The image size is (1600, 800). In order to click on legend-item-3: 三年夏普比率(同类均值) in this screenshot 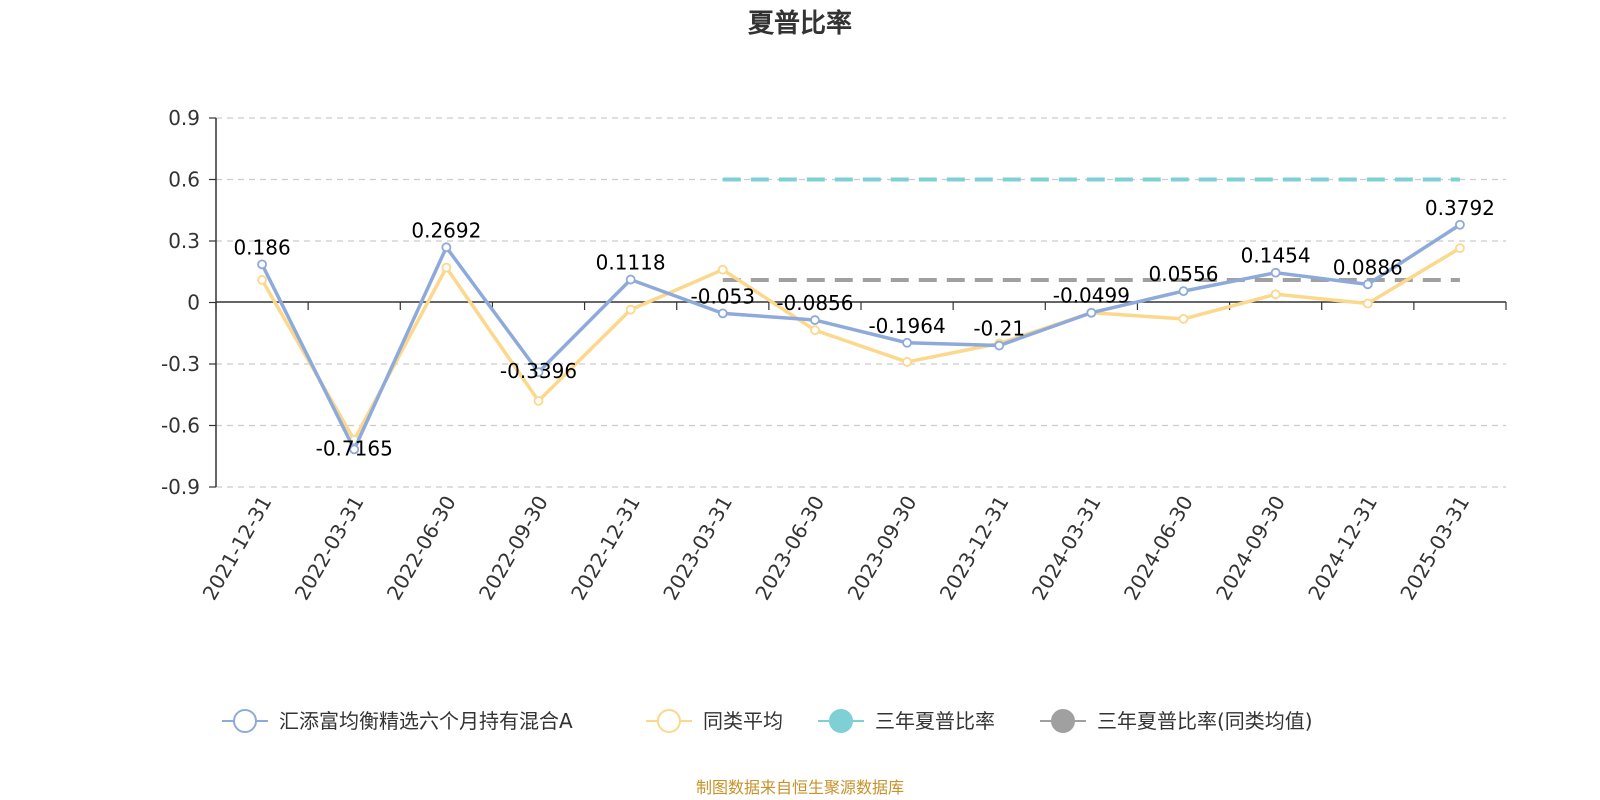, I will do `click(1176, 721)`.